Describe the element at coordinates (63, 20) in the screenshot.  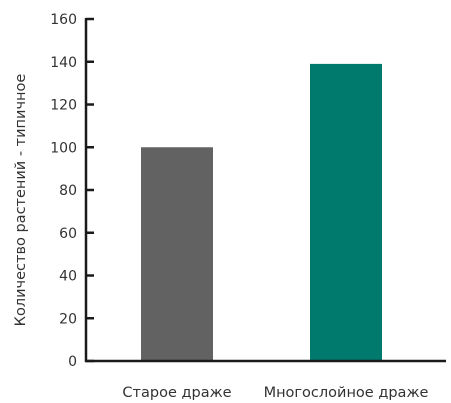
I see `y-tick-label: 160` at that location.